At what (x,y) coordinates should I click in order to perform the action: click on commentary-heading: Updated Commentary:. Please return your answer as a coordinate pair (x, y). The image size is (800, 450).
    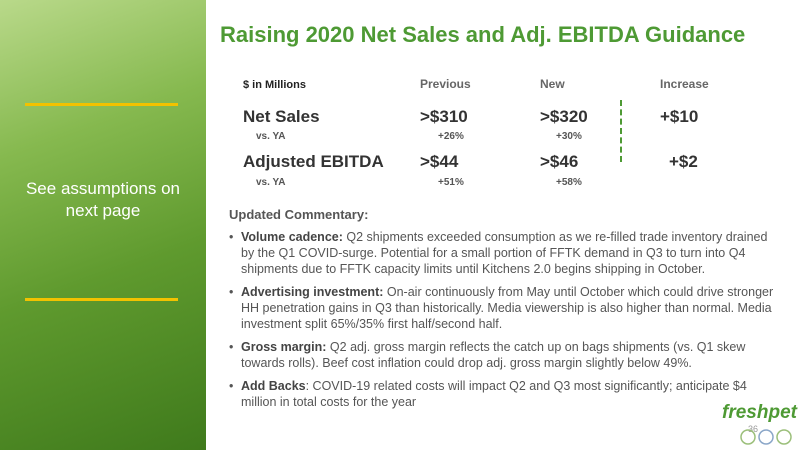
    Looking at the image, I should click on (299, 214).